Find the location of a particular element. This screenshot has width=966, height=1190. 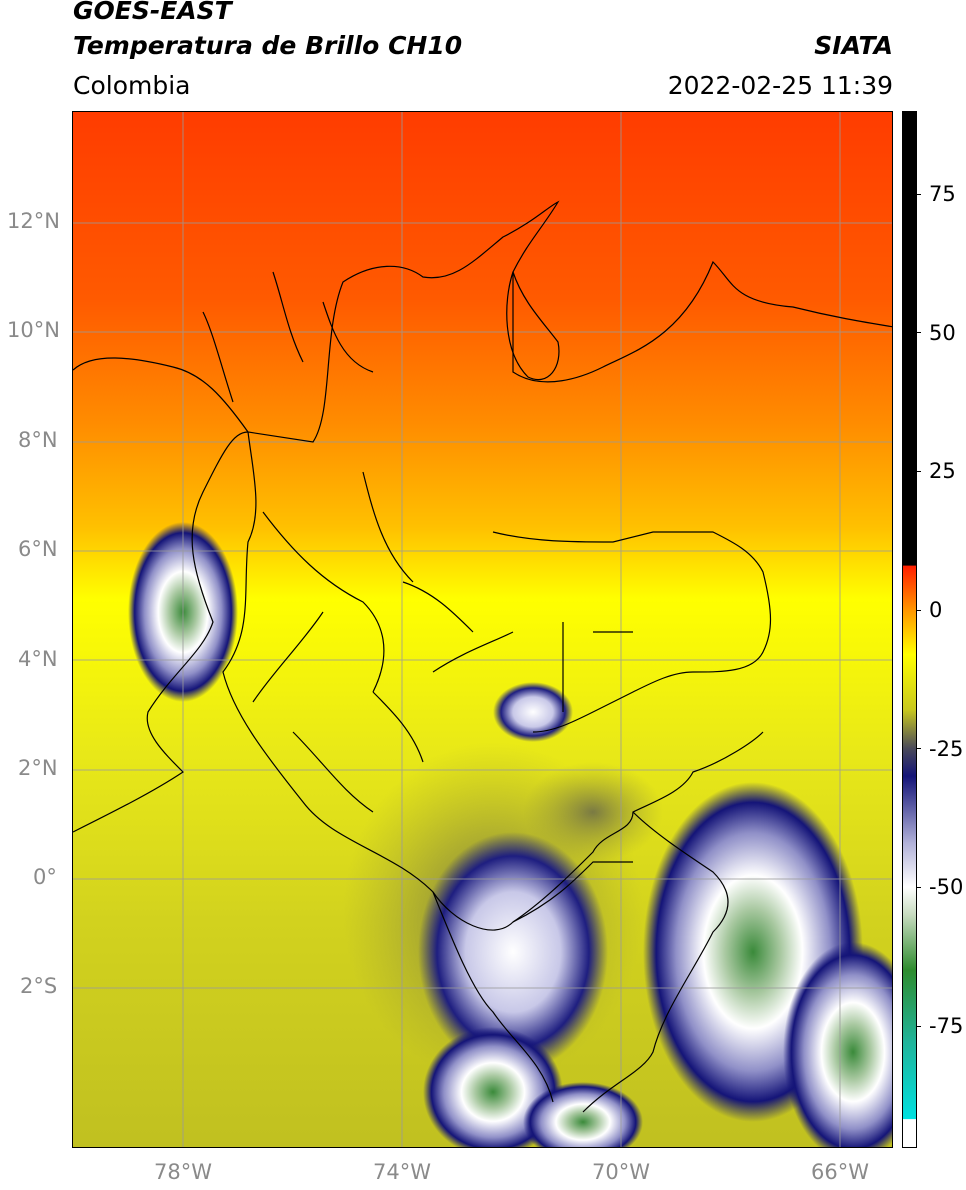

colorbar-tick-label: 50 is located at coordinates (942, 332).